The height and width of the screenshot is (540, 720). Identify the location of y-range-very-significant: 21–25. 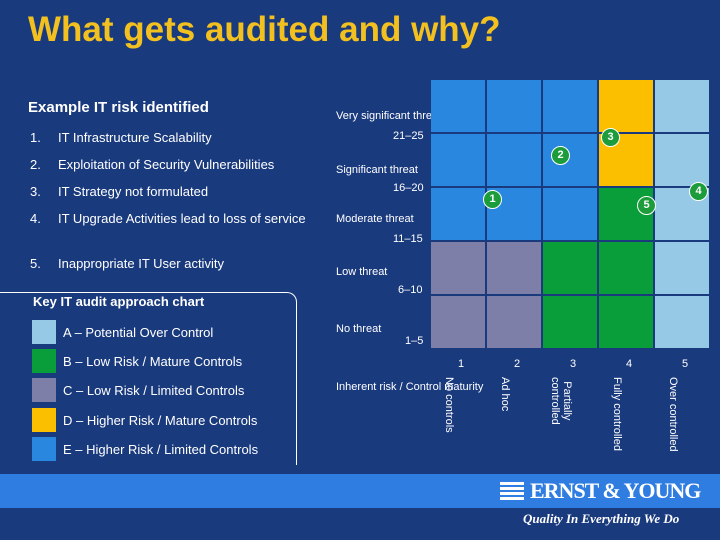
(408, 136).